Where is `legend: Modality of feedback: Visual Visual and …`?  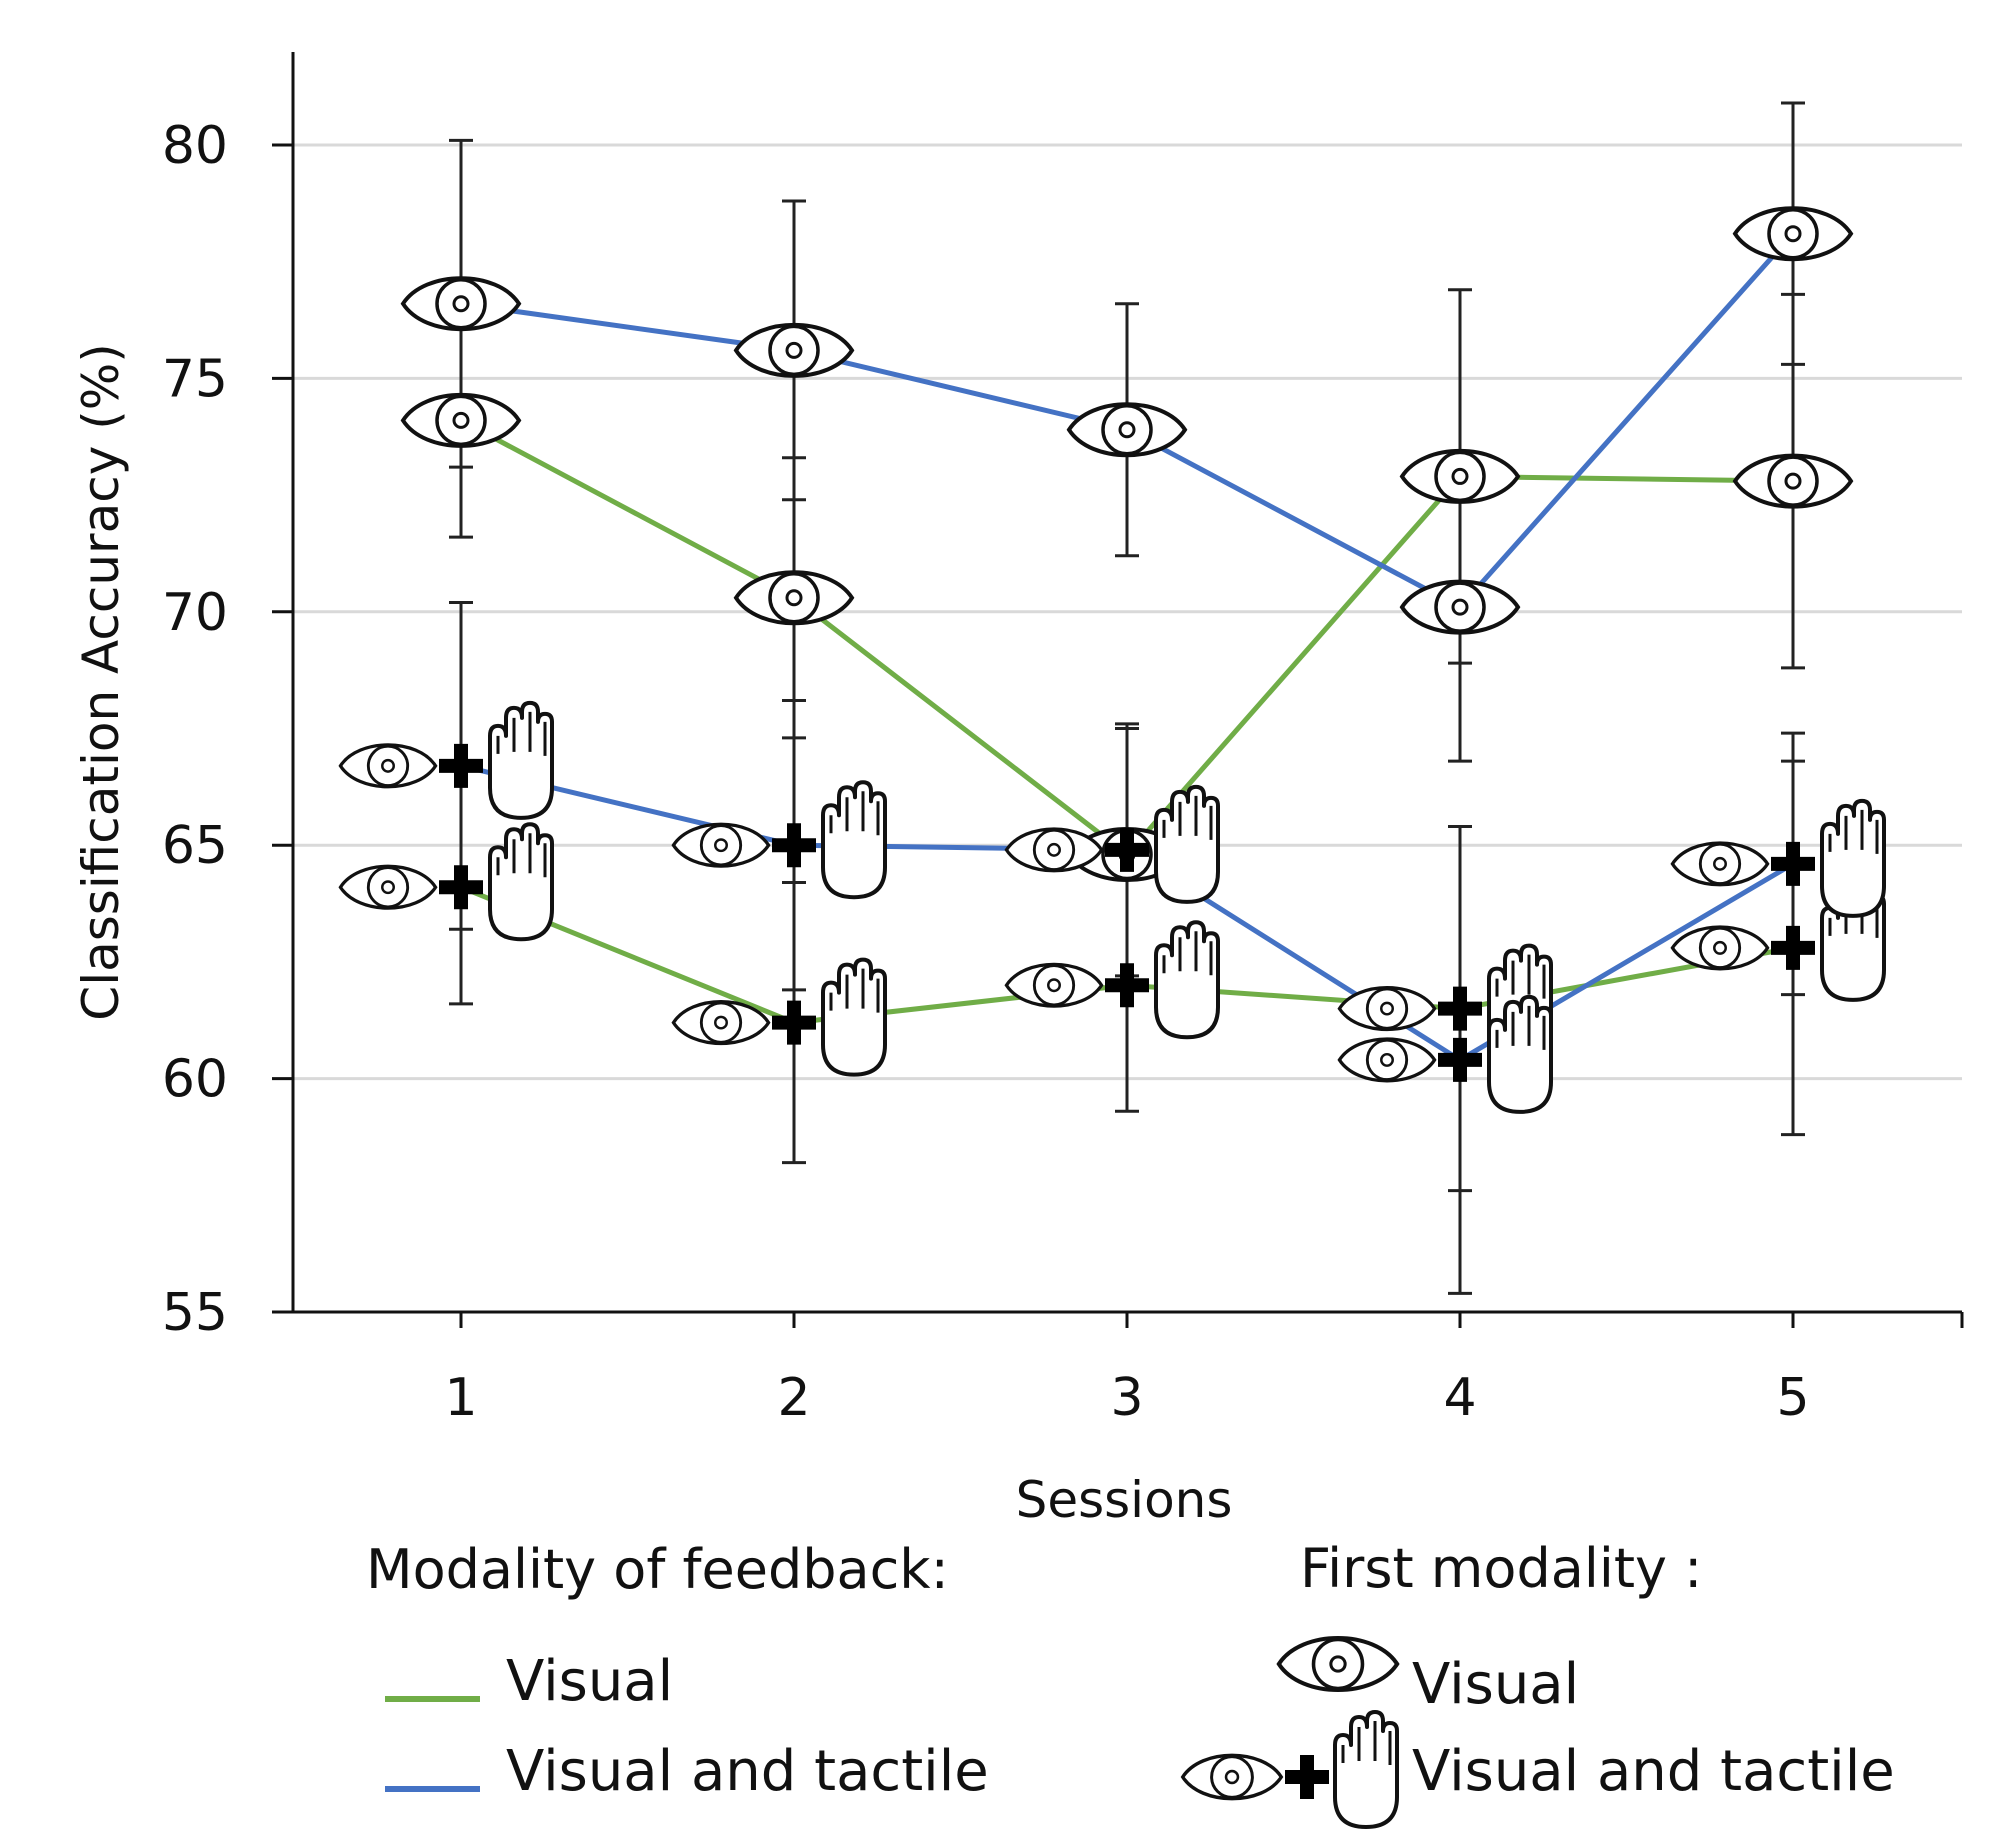
legend: Modality of feedback: Visual Visual and … is located at coordinates (1130, 1683).